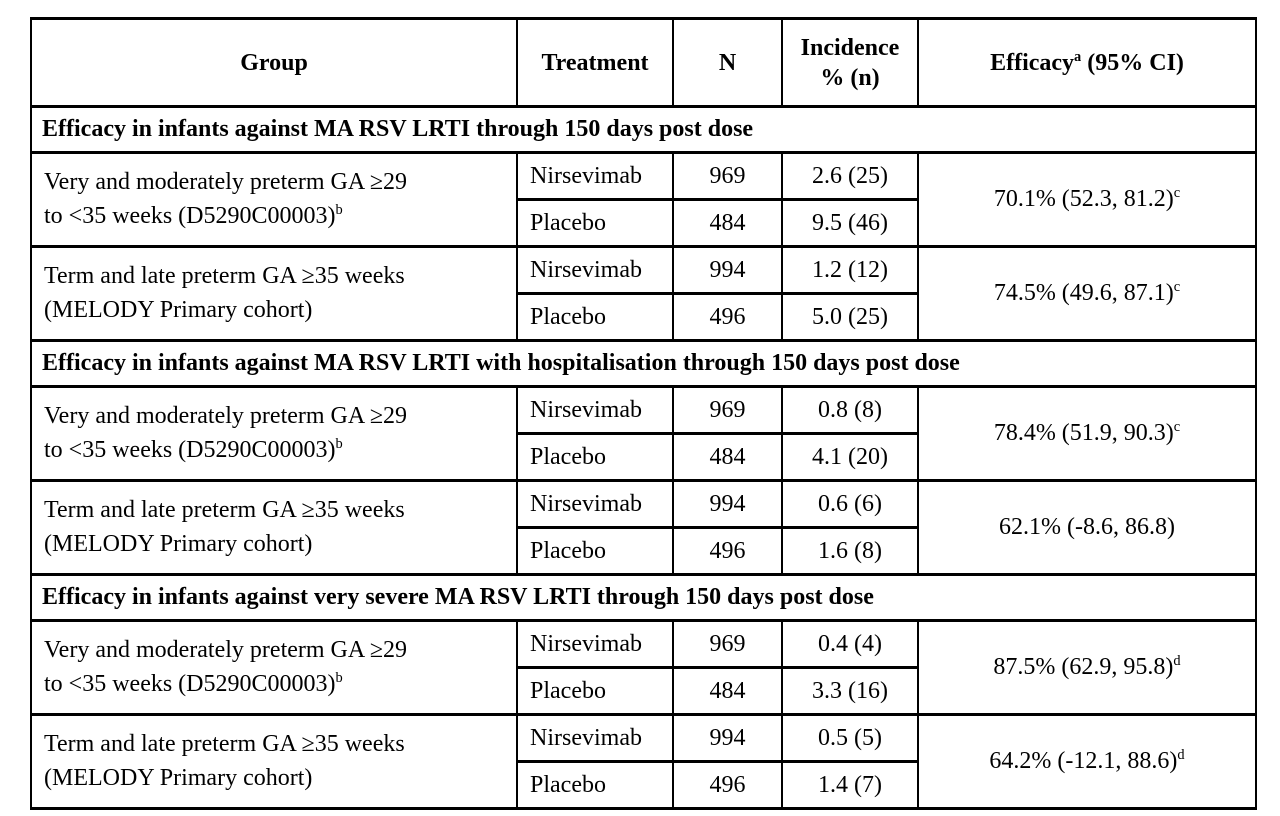  I want to click on incidence-cell: 0.6 (6), so click(850, 504).